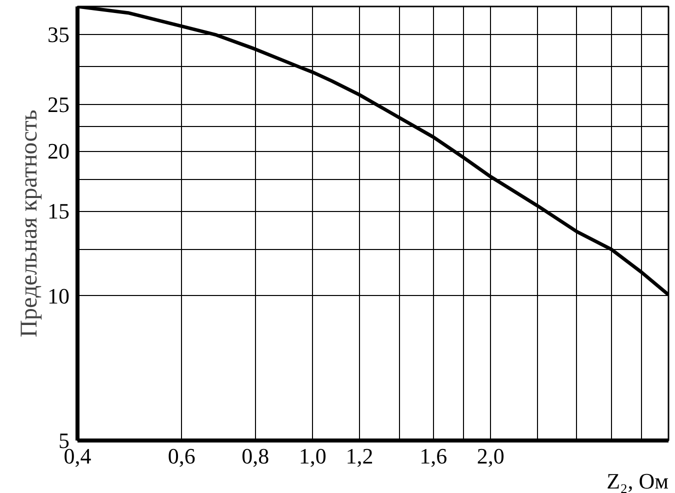 Image resolution: width=675 pixels, height=493 pixels. I want to click on x-axis-title: Z₂, Ом, so click(637, 480).